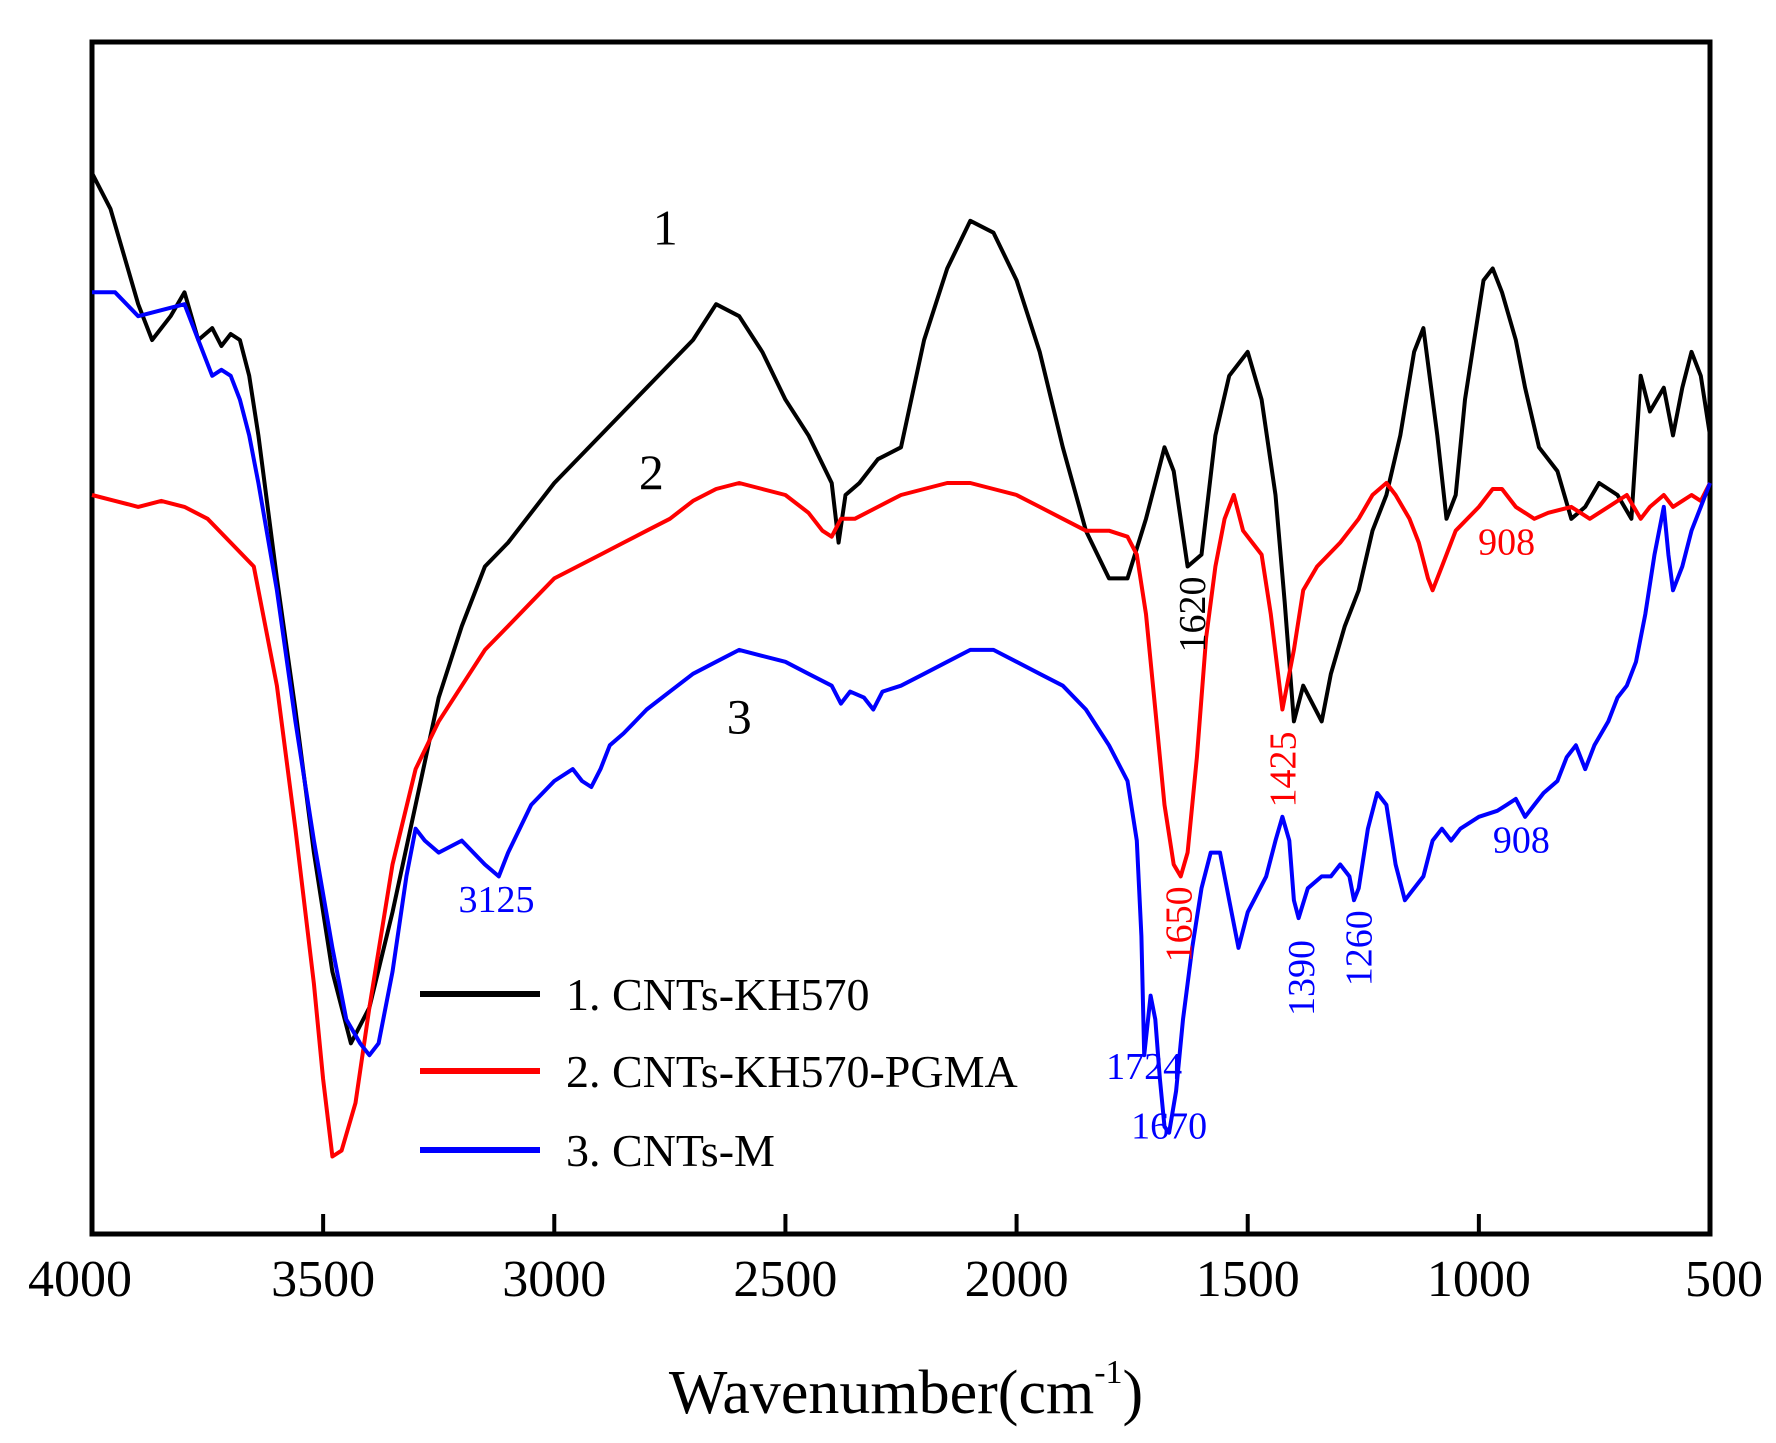 This screenshot has height=1443, width=1776. What do you see at coordinates (1479, 1279) in the screenshot?
I see `x-tick-label-1000: 1000` at bounding box center [1479, 1279].